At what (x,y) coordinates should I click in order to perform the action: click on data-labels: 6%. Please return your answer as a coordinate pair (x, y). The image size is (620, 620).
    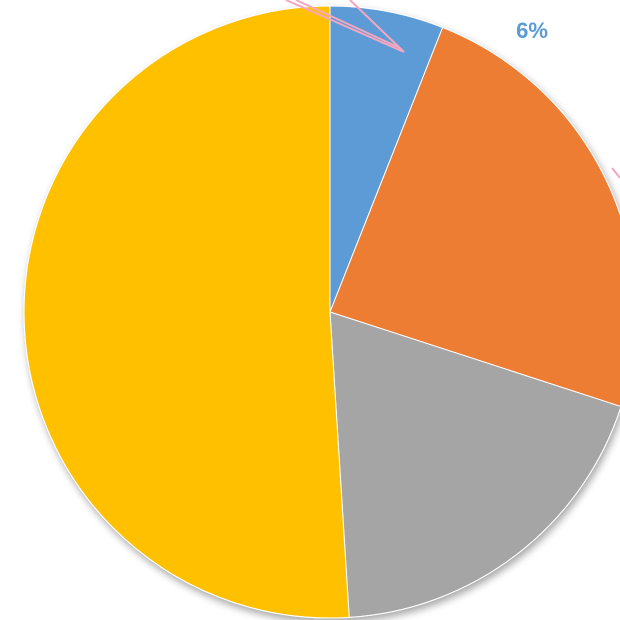
    Looking at the image, I should click on (532, 30).